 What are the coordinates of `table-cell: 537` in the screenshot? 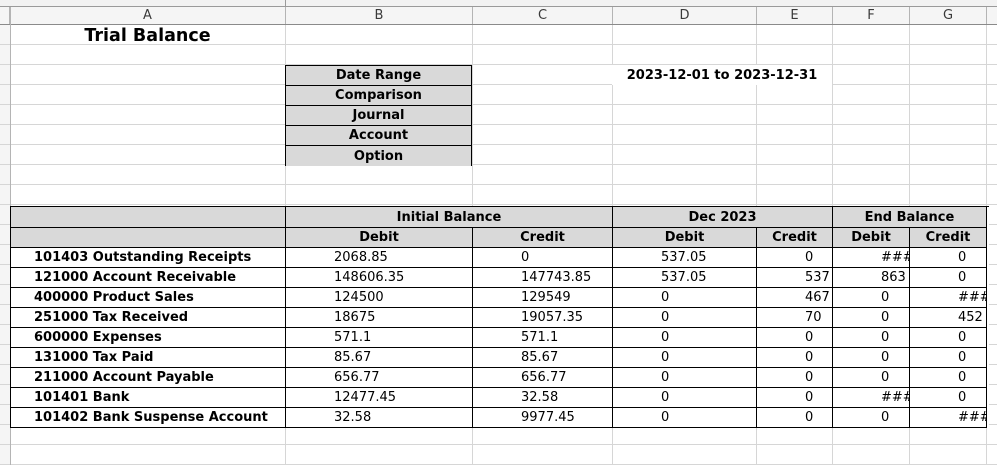 It's located at (795, 278).